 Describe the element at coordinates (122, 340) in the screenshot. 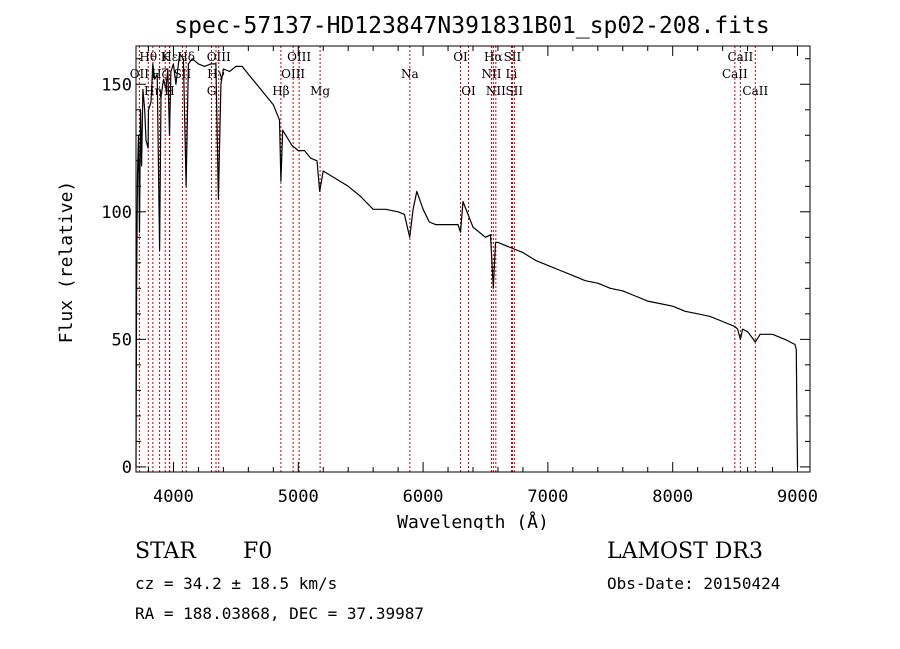

I see `y-tick-label-1: 50` at that location.